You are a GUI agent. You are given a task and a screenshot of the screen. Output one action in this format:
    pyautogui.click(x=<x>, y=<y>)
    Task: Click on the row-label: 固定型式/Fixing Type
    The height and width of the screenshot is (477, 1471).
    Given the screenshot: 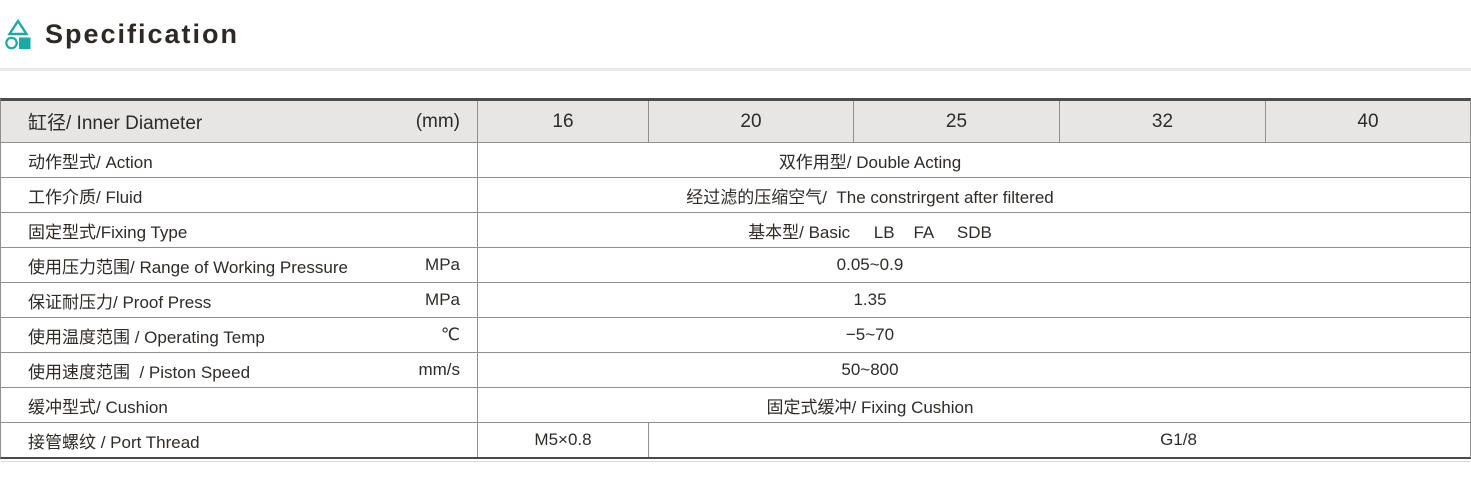 What is the action you would take?
    pyautogui.click(x=108, y=232)
    